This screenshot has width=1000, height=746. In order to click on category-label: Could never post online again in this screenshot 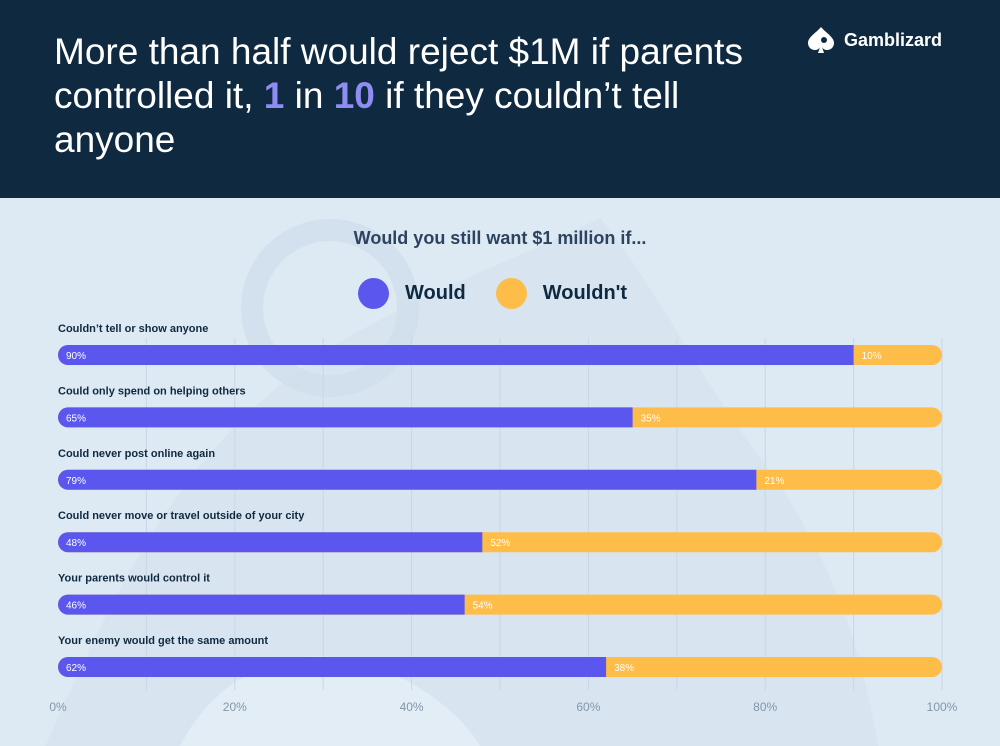, I will do `click(136, 454)`.